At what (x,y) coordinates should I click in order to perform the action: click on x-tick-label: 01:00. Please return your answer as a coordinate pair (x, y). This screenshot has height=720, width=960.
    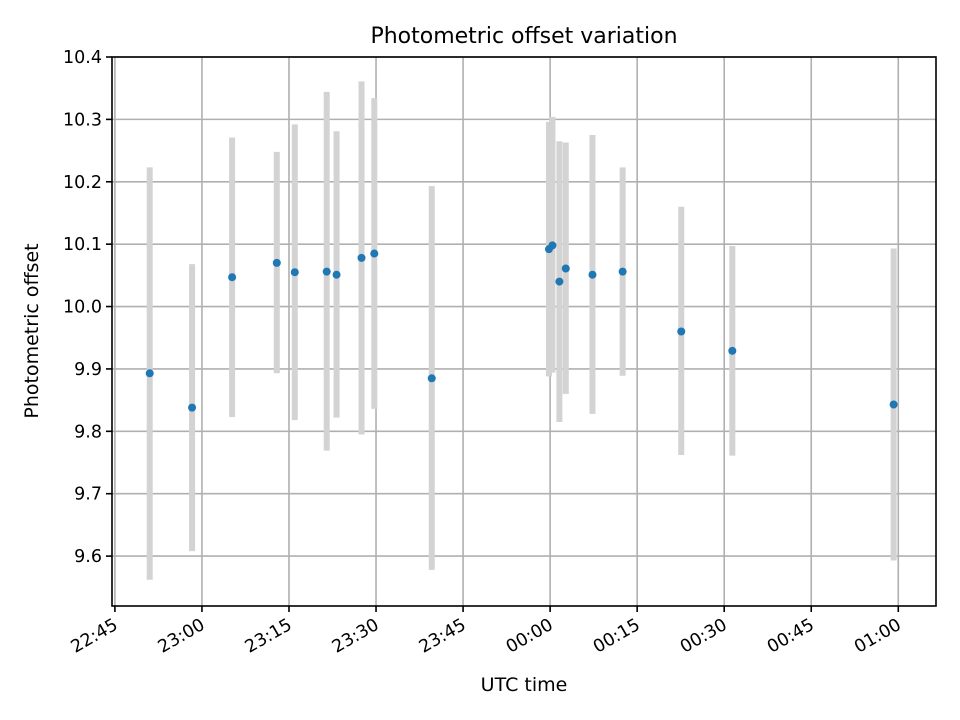
    Looking at the image, I should click on (878, 636).